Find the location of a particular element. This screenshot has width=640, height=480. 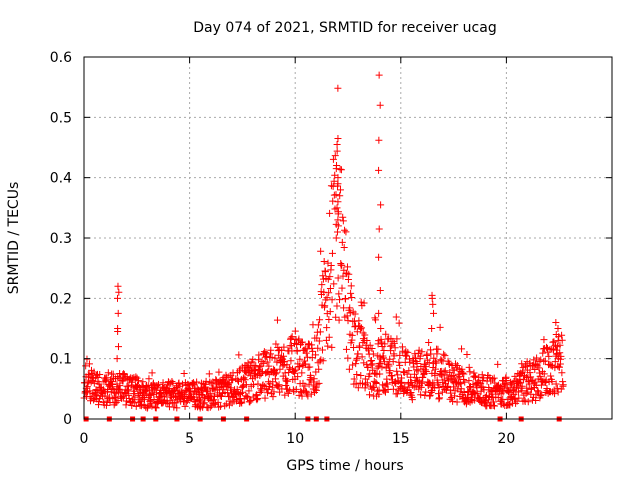

y-tick-label: 0.5 is located at coordinates (61, 118).